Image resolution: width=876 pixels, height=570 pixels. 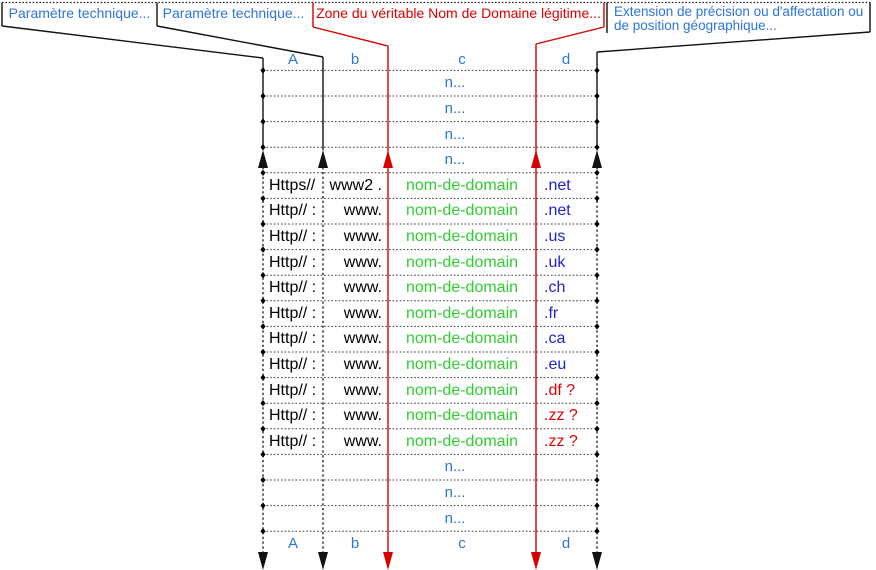 I want to click on column-footer-c: c, so click(x=462, y=543).